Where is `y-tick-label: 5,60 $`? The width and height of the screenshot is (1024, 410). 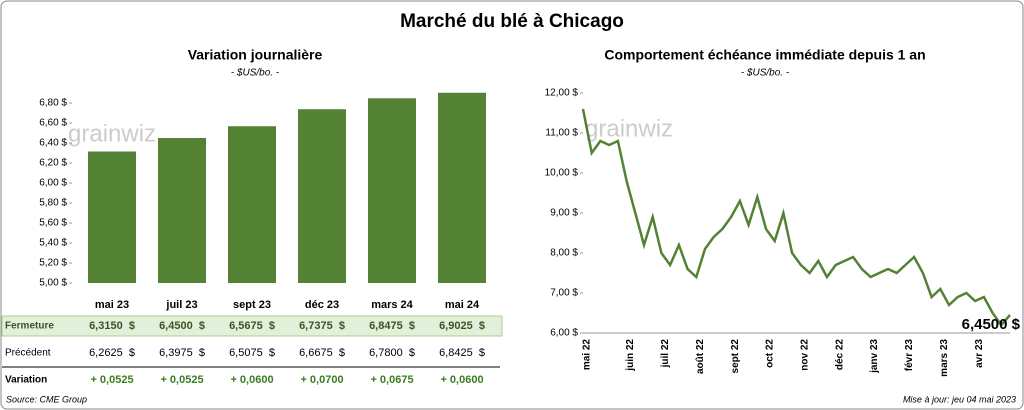 y-tick-label: 5,60 $ is located at coordinates (53, 223).